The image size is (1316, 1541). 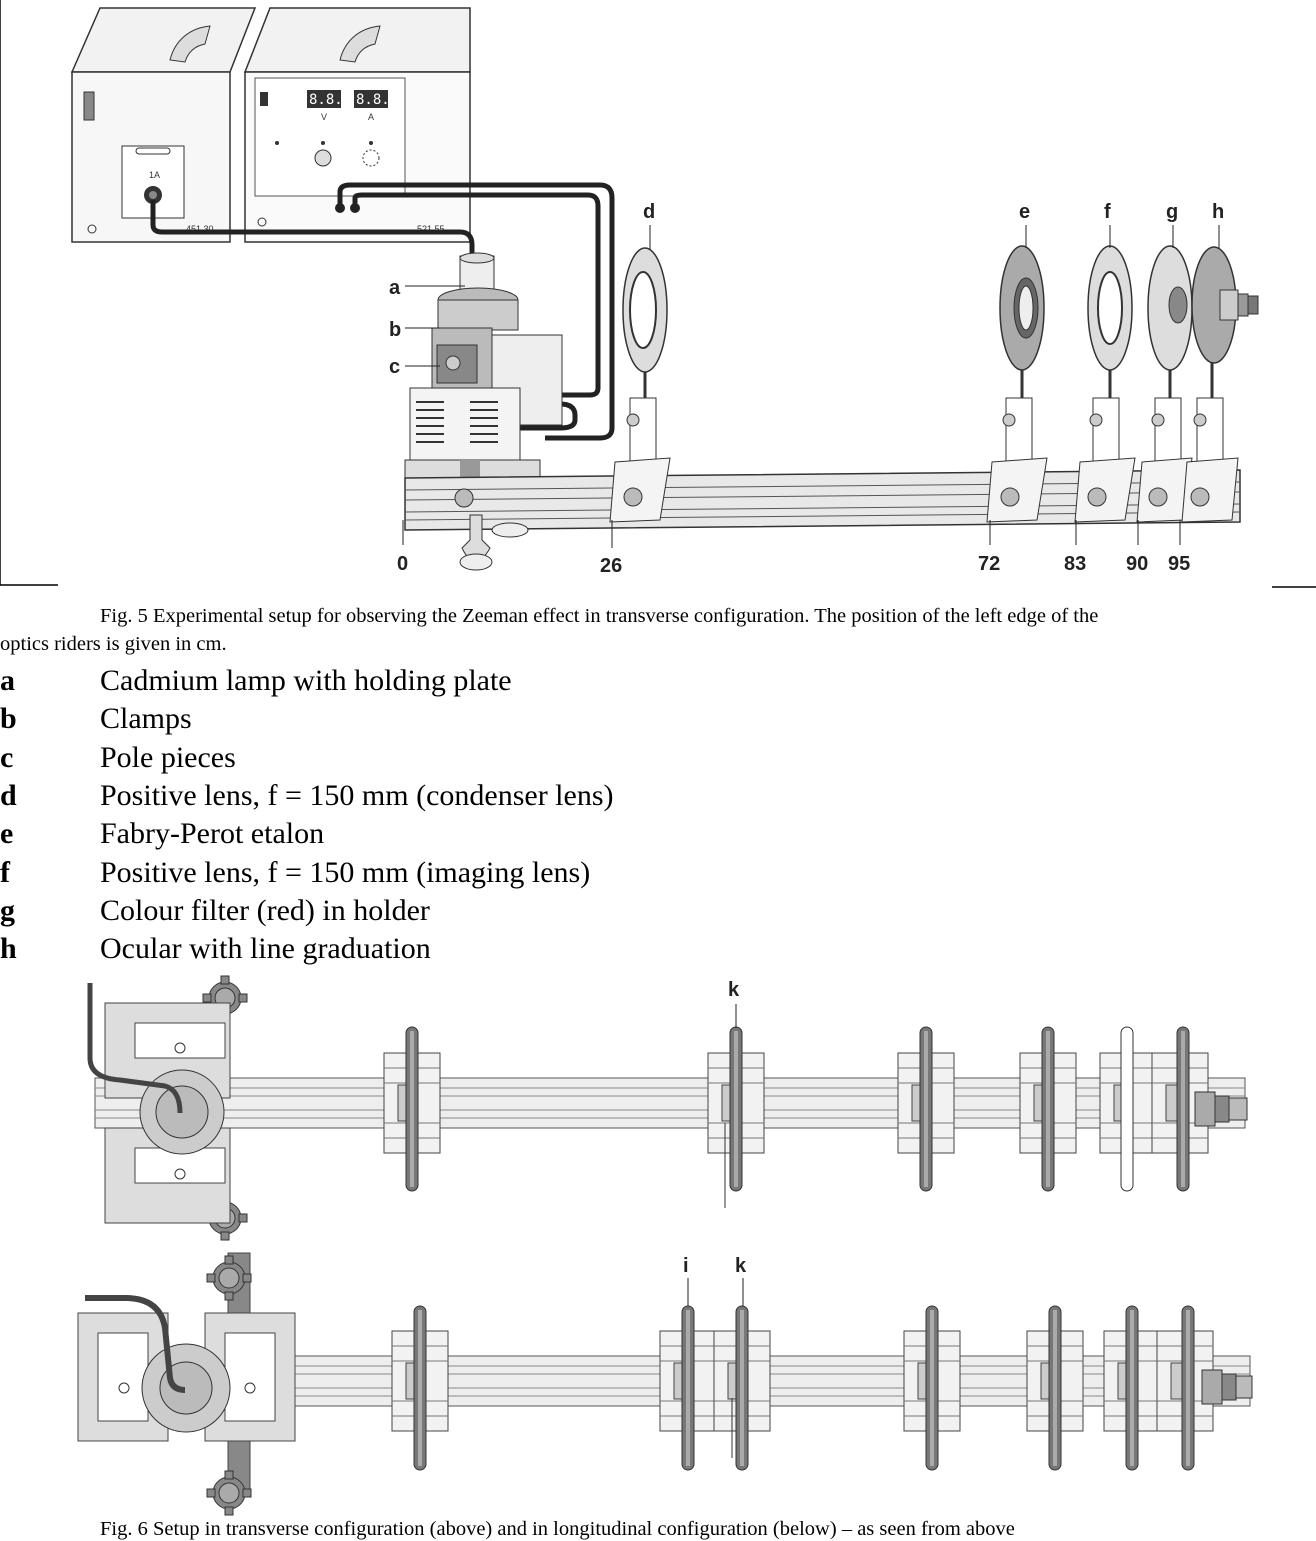 What do you see at coordinates (806, 289) in the screenshot?
I see `component-labels: a b c d e f g h` at bounding box center [806, 289].